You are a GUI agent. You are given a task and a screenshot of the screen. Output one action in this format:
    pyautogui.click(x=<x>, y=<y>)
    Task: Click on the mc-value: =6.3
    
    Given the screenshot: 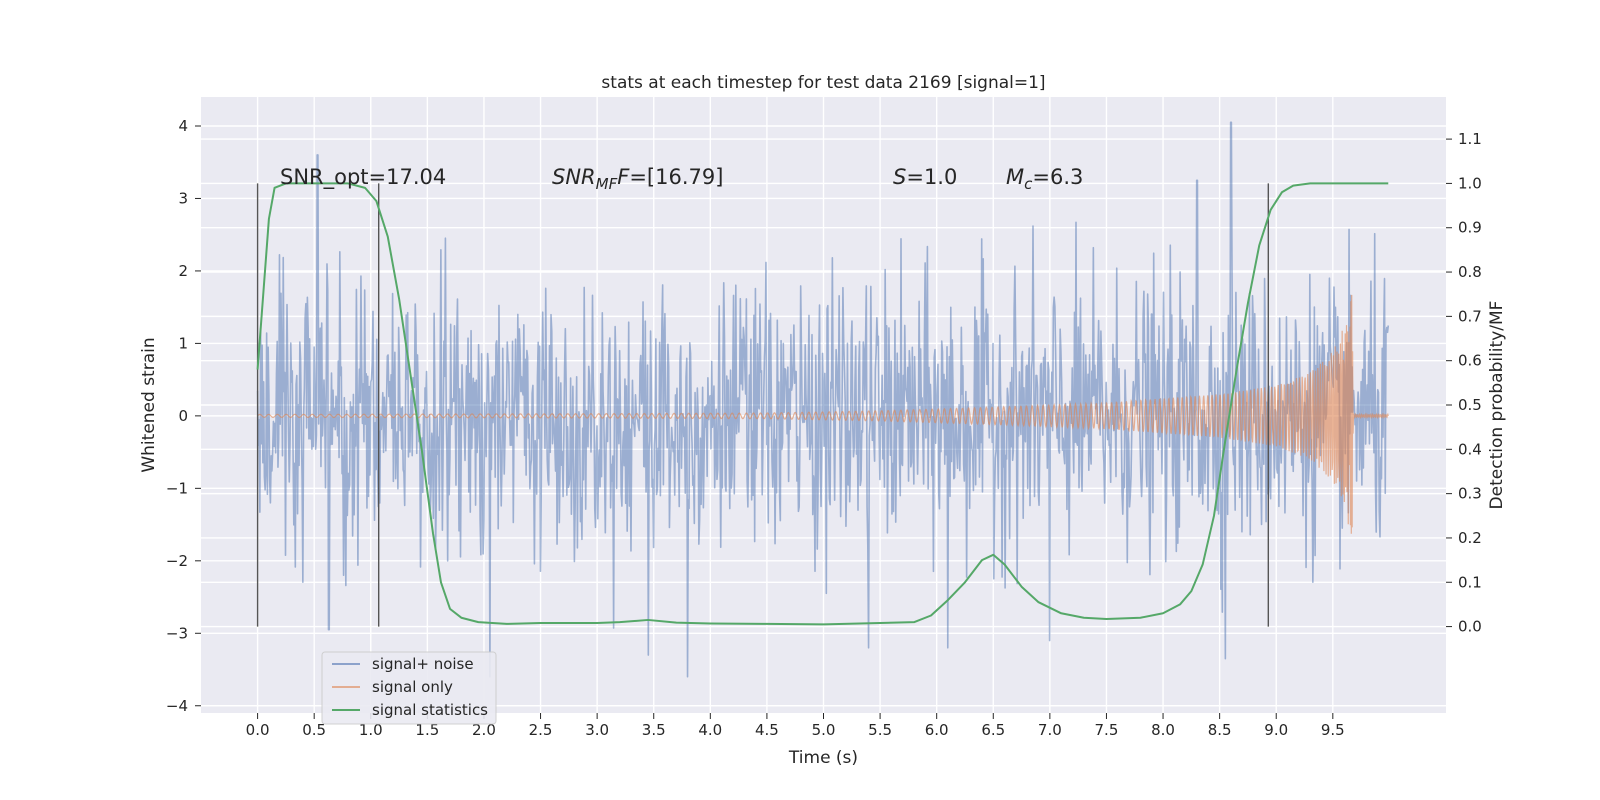 What is the action you would take?
    pyautogui.click(x=1057, y=177)
    